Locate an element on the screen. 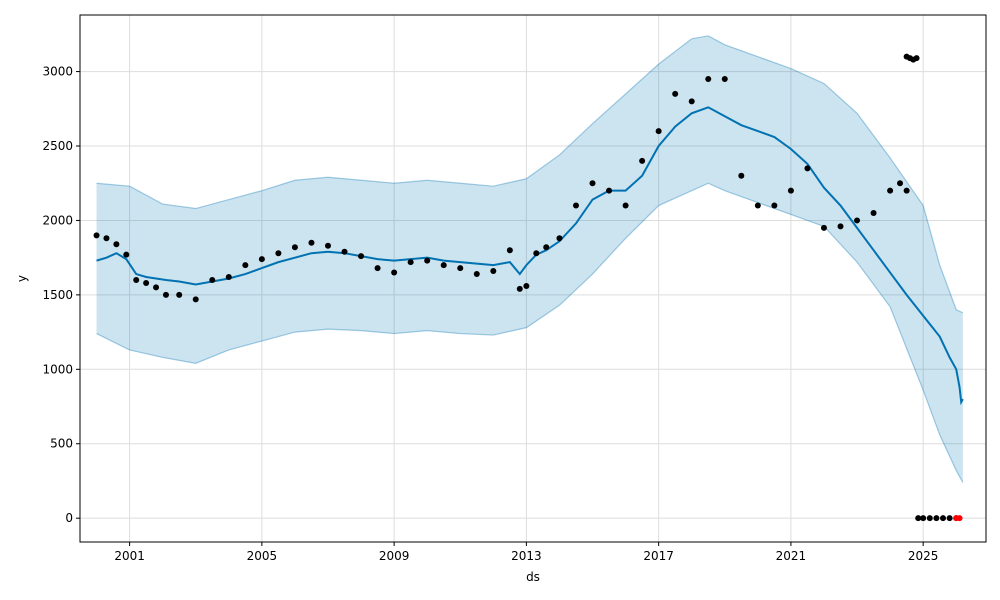 This screenshot has height=600, width=1000. x-tick-label: 2025 is located at coordinates (923, 556).